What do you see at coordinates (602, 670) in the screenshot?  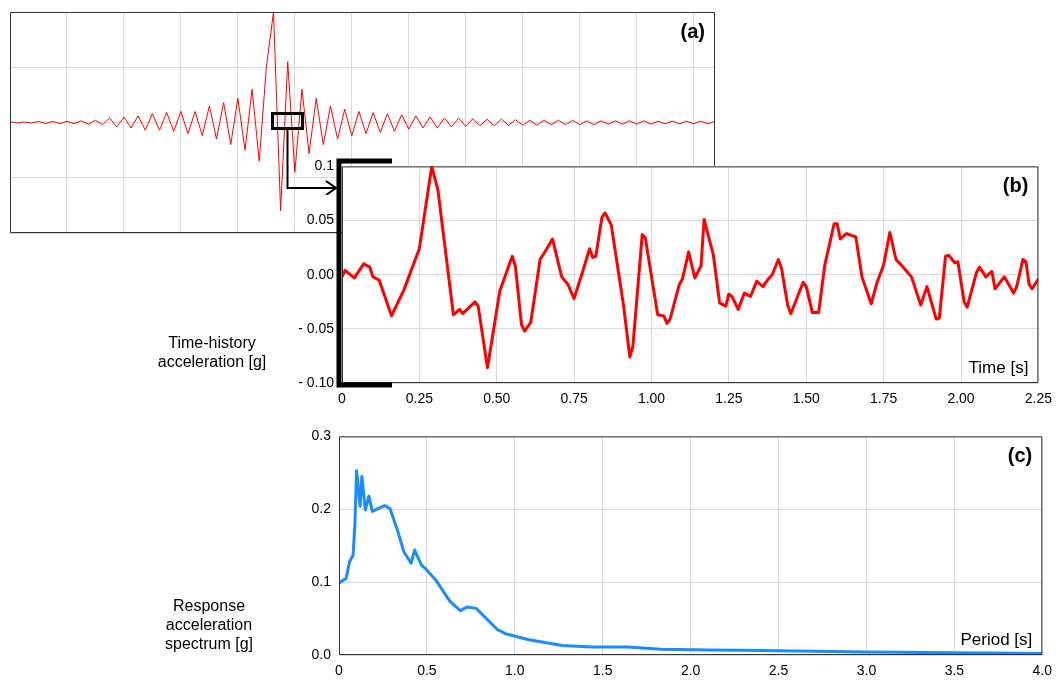 I see `x-tick-label: 1.5` at bounding box center [602, 670].